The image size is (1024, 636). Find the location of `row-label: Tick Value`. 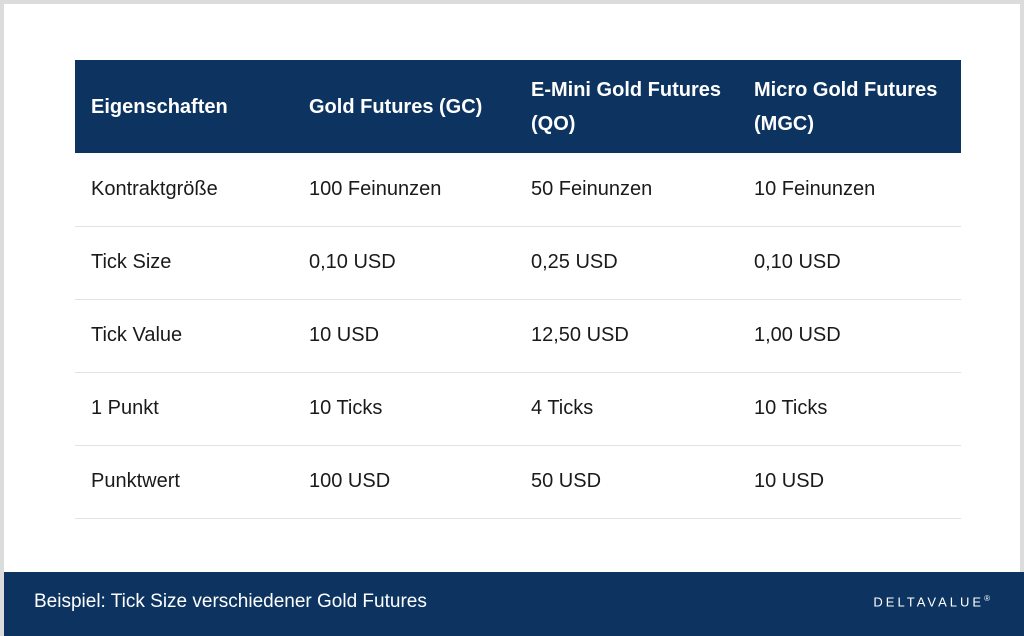

row-label: Tick Value is located at coordinates (137, 335).